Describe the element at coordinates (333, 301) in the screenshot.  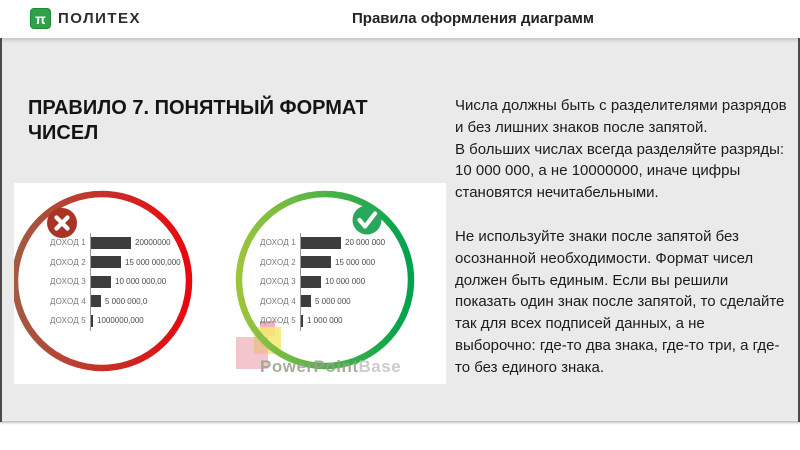
I see `chart-value-label: 5 000 000` at that location.